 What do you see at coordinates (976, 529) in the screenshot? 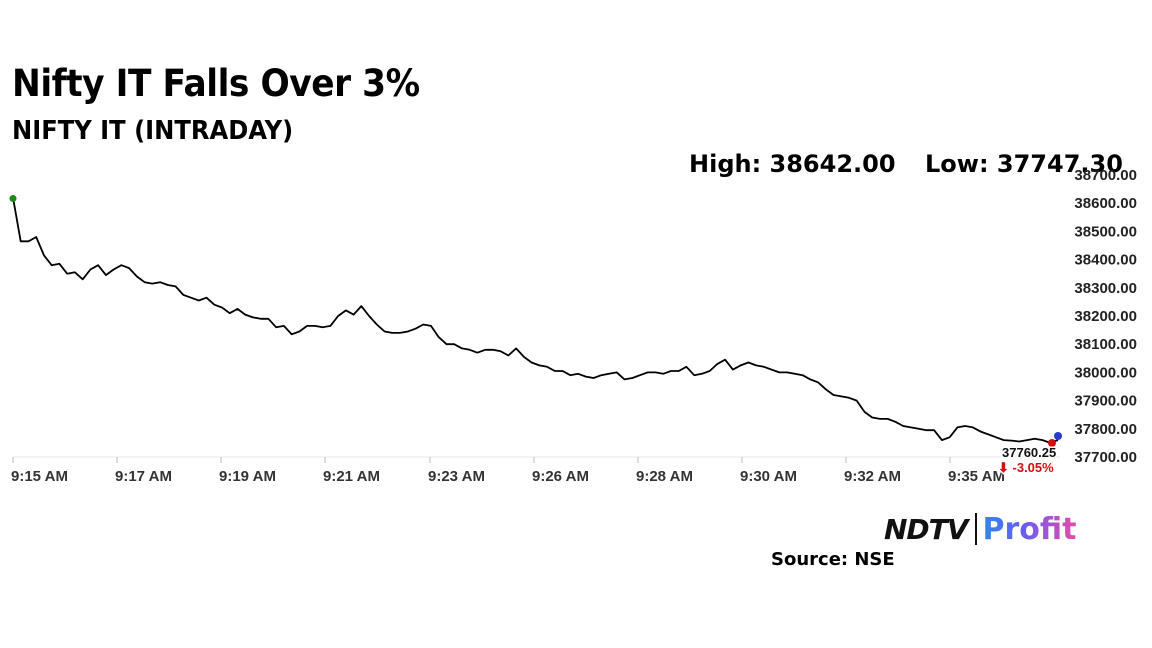
I see `logo-separator` at bounding box center [976, 529].